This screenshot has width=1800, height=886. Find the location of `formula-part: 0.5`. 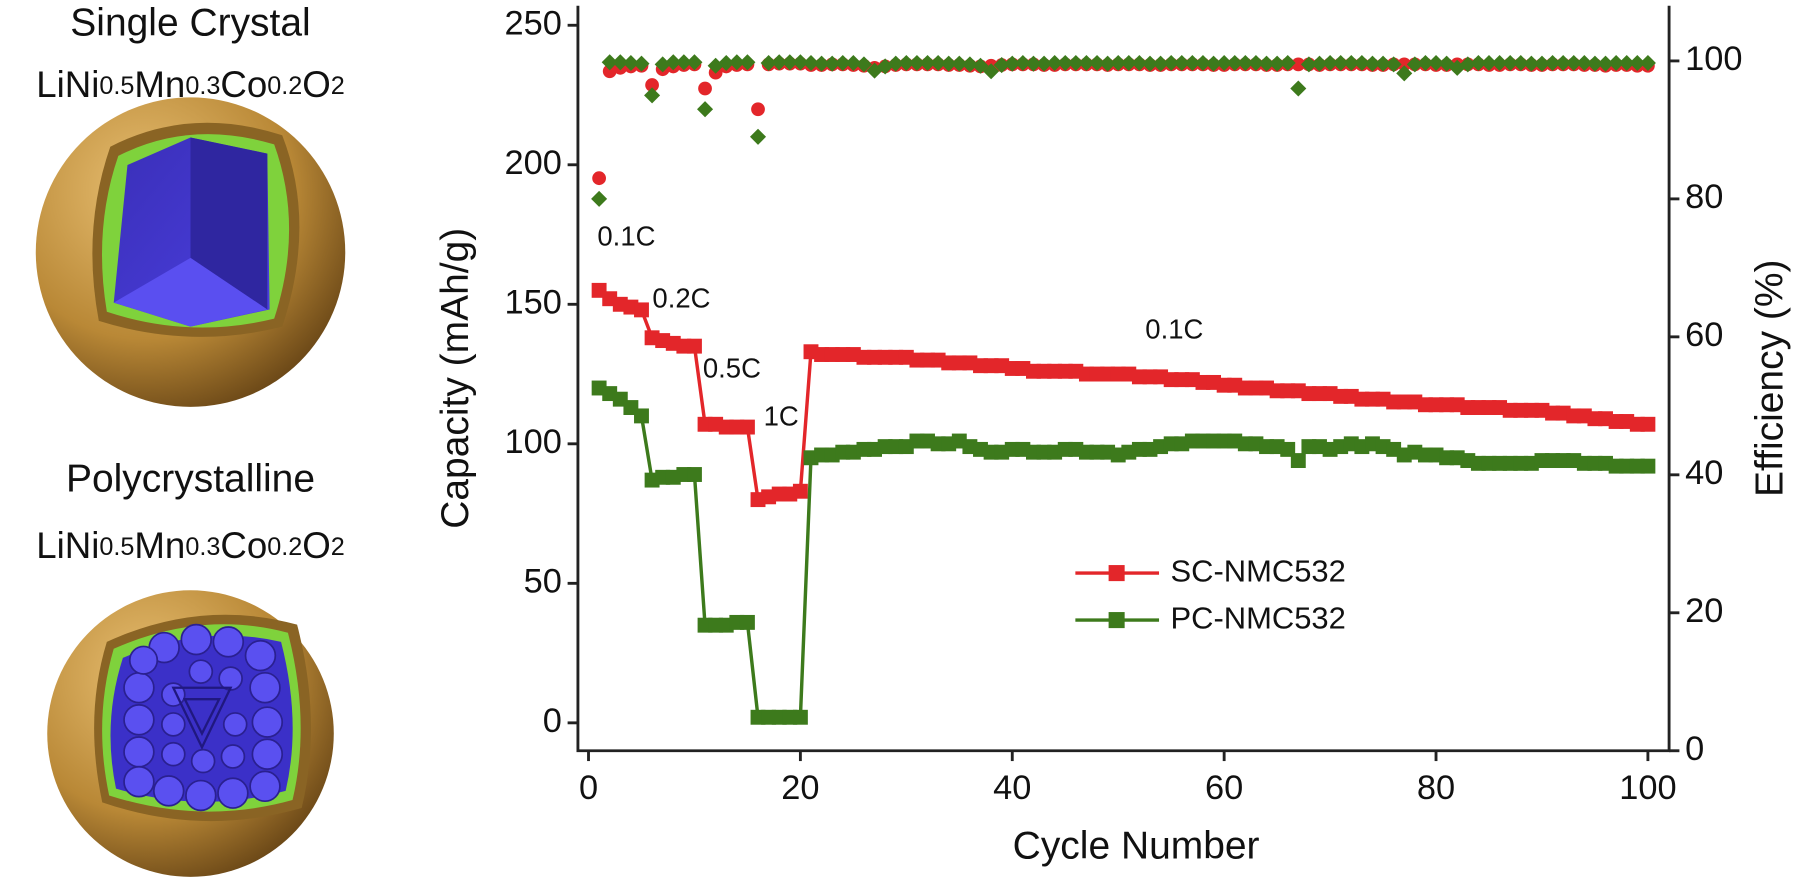

formula-part: 0.5 is located at coordinates (116, 86).